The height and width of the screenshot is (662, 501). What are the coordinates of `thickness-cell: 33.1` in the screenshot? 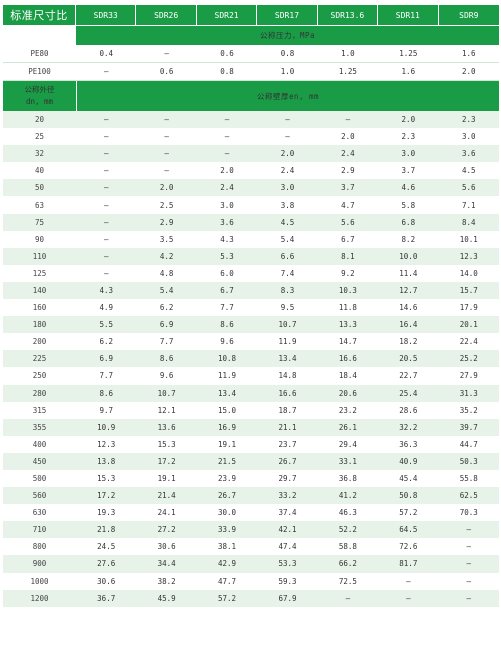 It's located at (348, 461).